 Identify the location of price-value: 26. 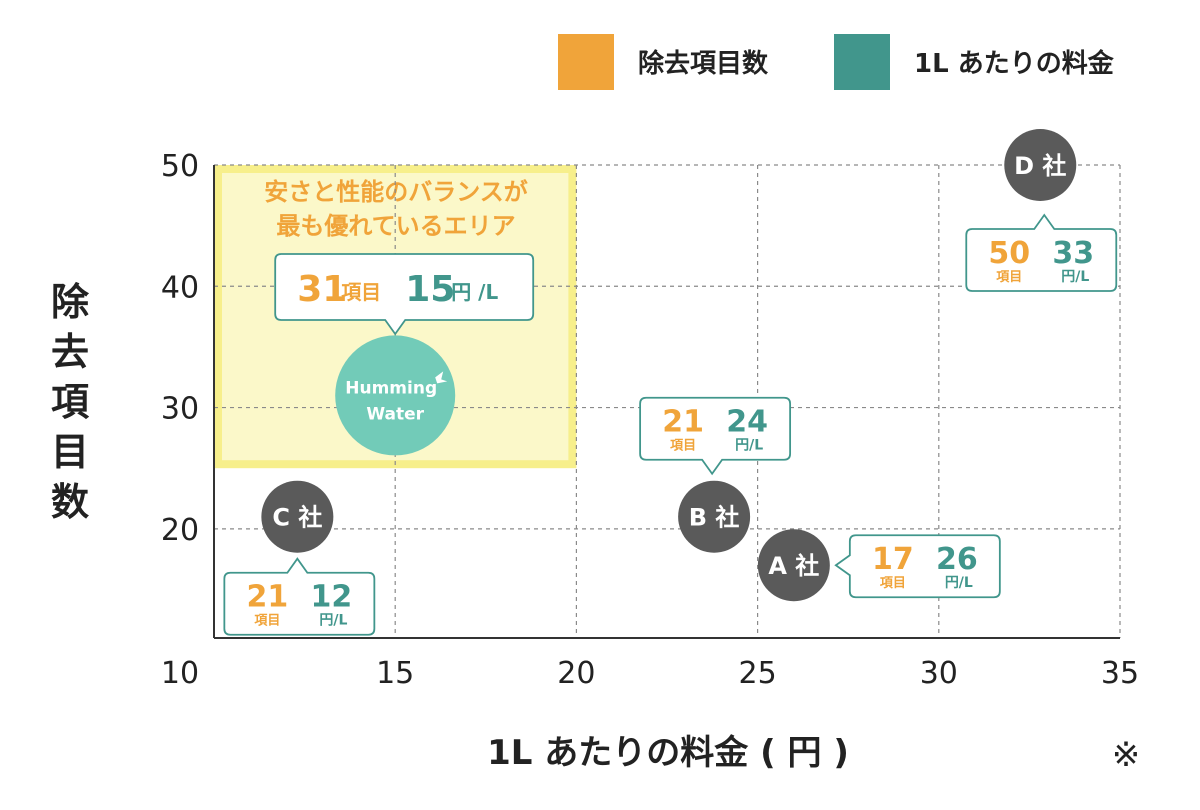
(957, 559).